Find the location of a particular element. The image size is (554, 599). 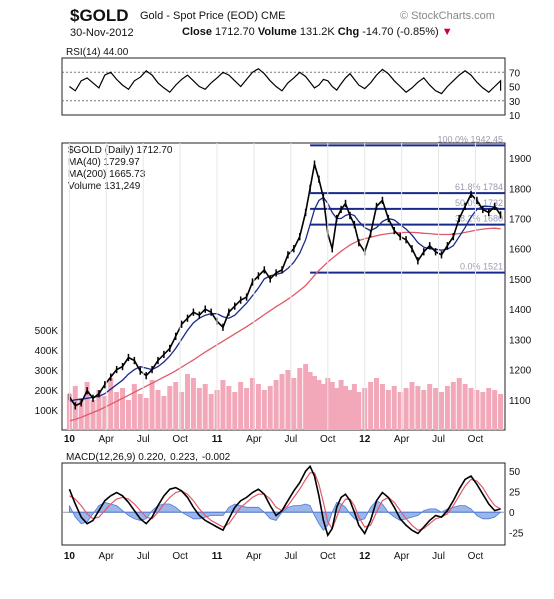

volume-tick-label: 400K is located at coordinates (47, 351).